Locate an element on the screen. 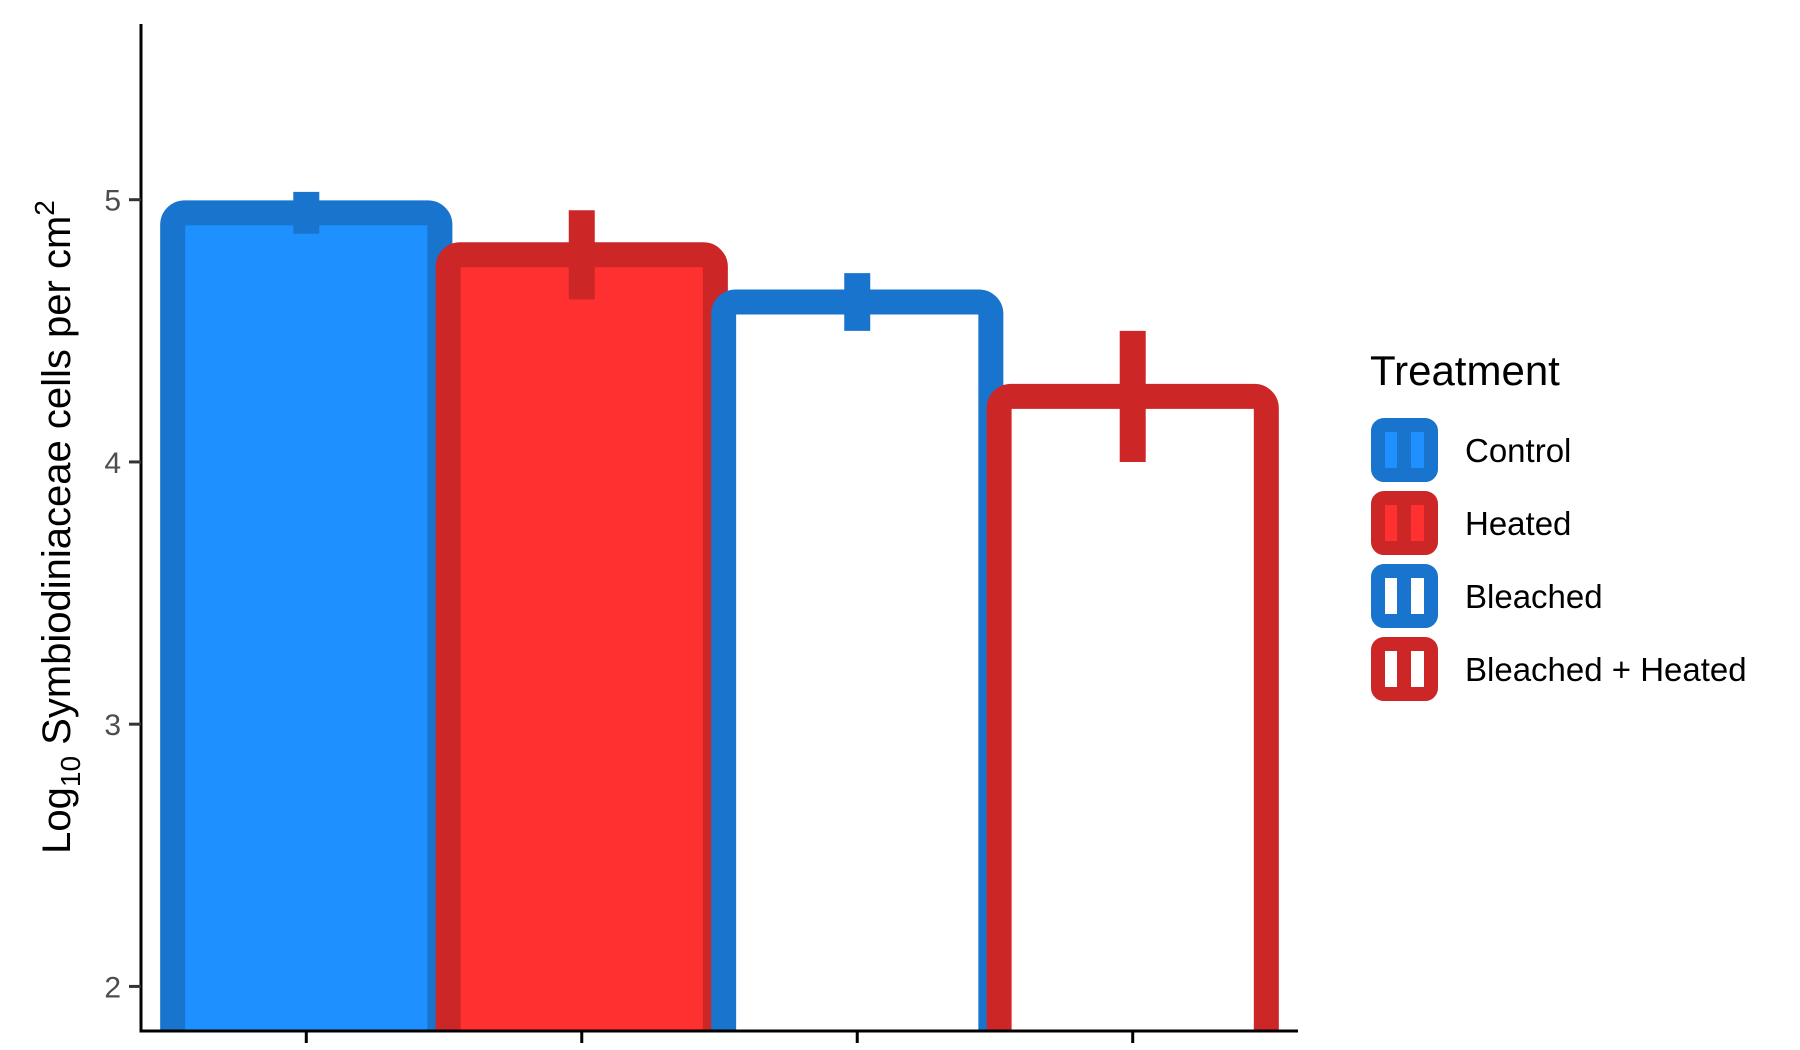 The image size is (1800, 1050). plot-clip-mask is located at coordinates (900, 1041).